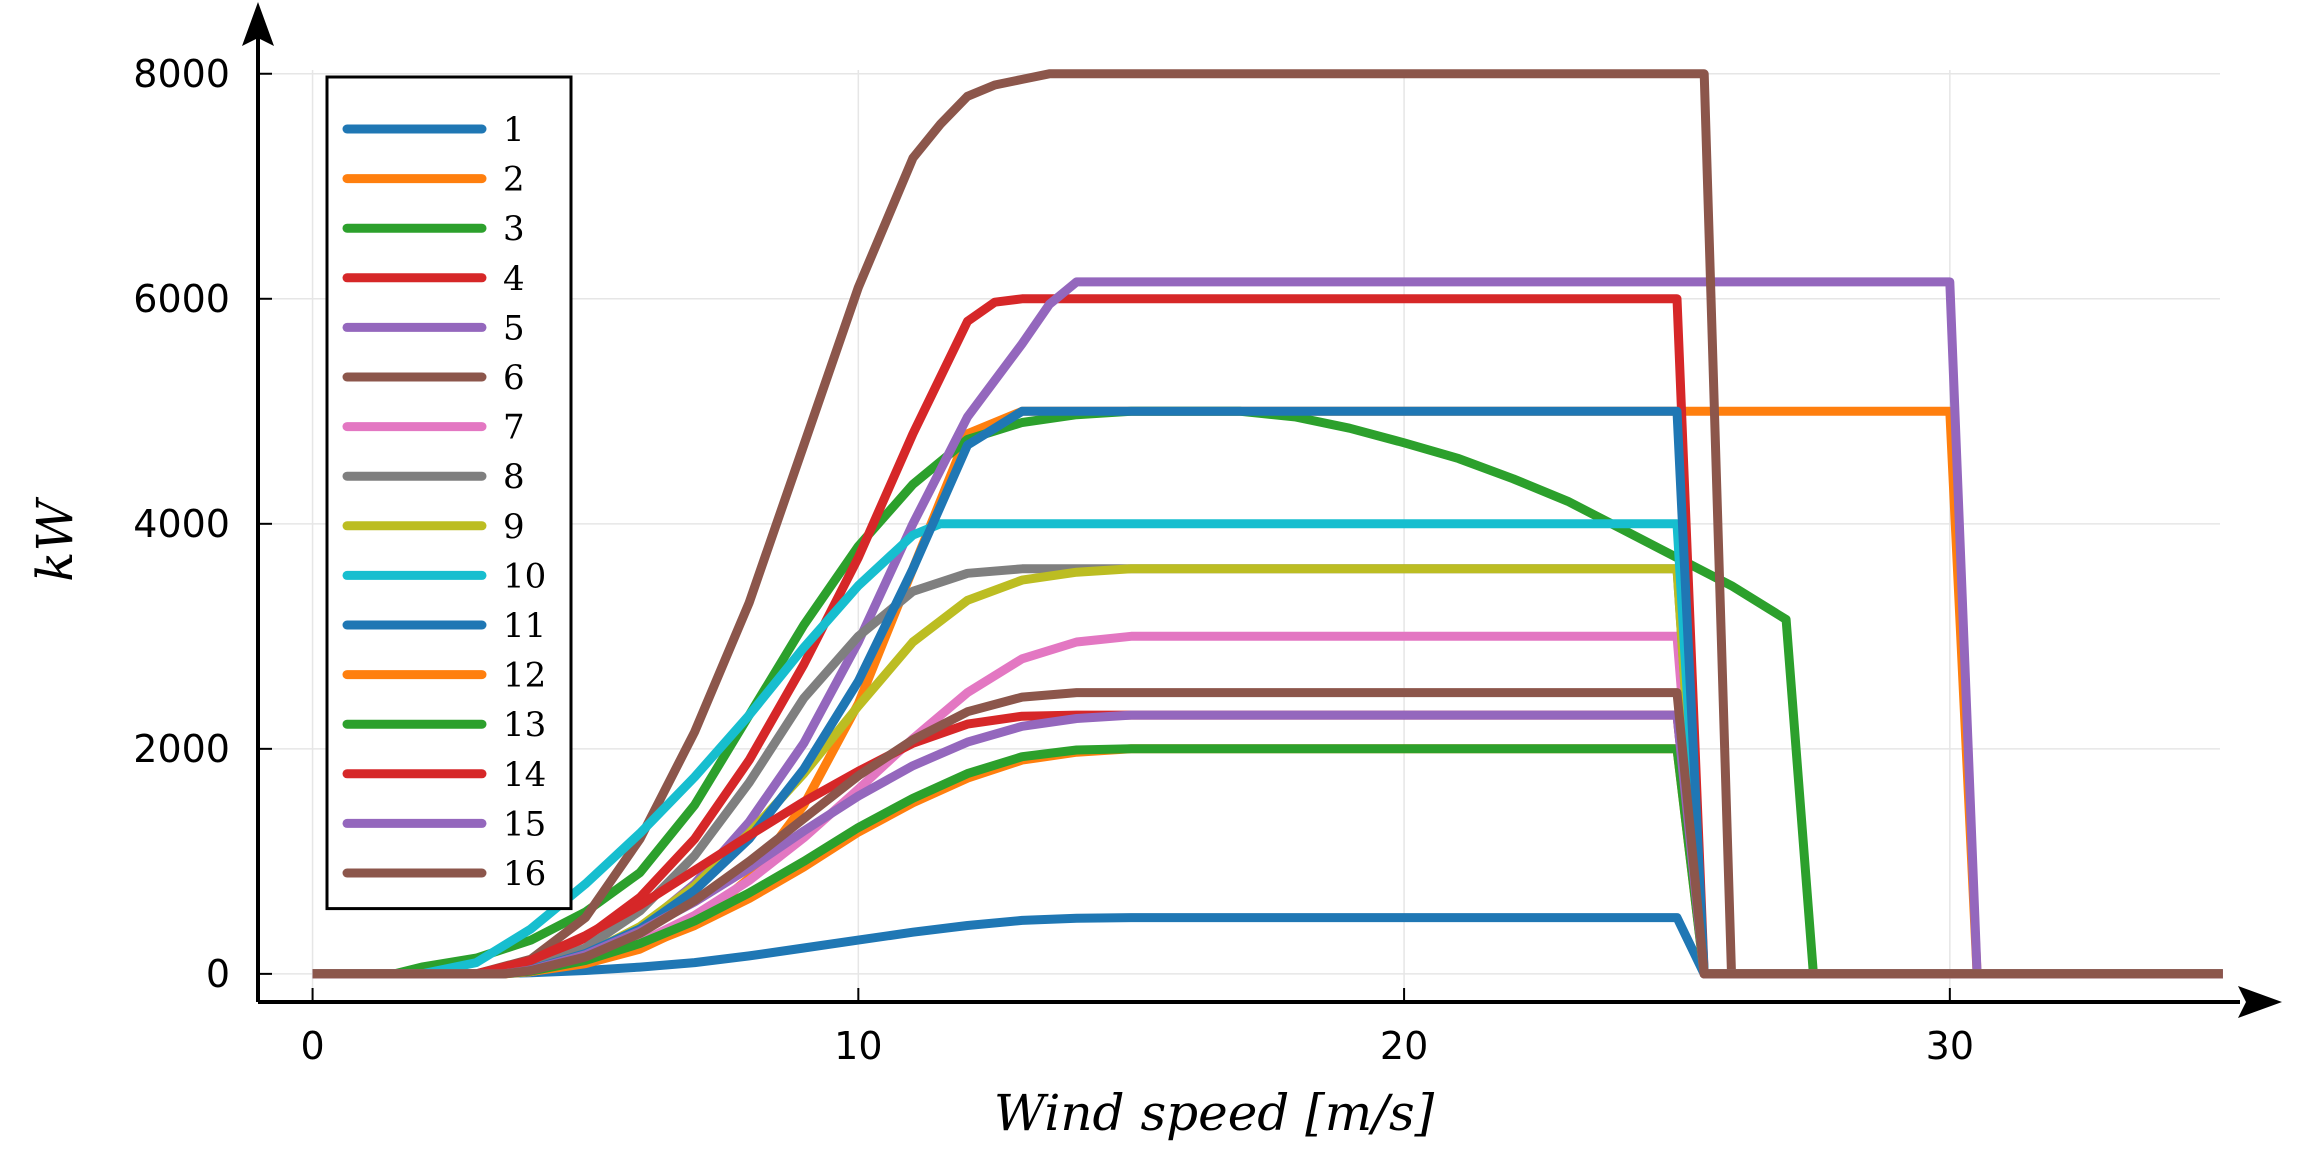 This screenshot has width=2308, height=1165. What do you see at coordinates (524, 576) in the screenshot?
I see `legend-label-10: 10` at bounding box center [524, 576].